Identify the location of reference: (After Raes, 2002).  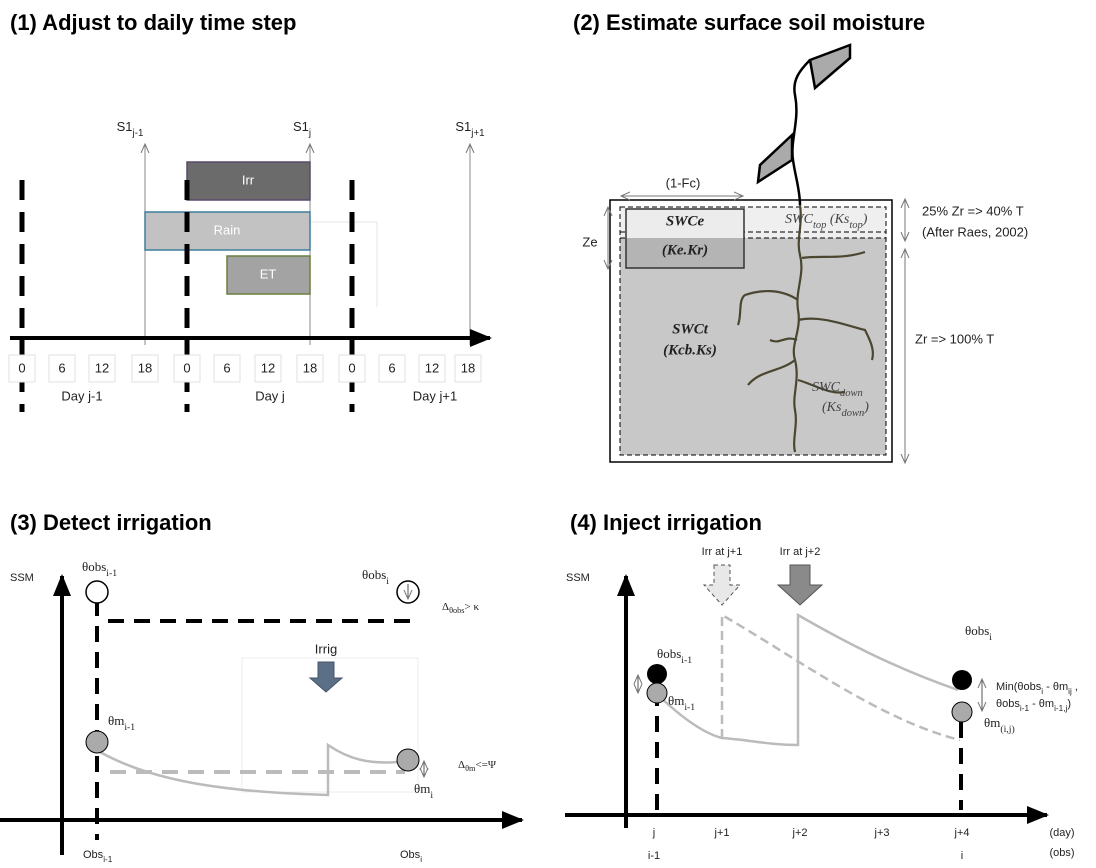
(975, 231).